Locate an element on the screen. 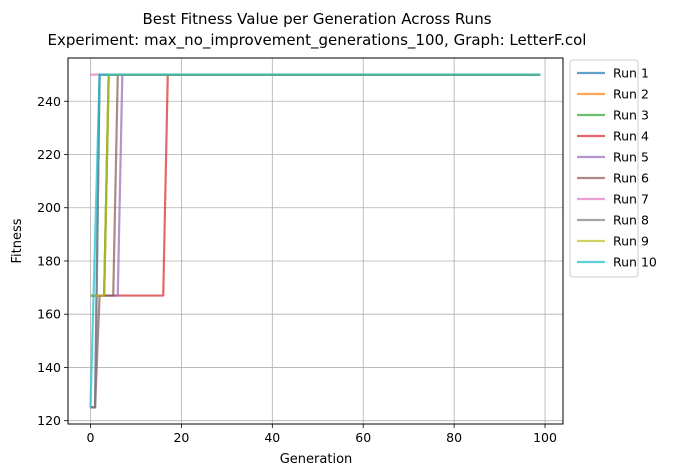 The width and height of the screenshot is (677, 476). x-tick-label: 20 is located at coordinates (181, 437).